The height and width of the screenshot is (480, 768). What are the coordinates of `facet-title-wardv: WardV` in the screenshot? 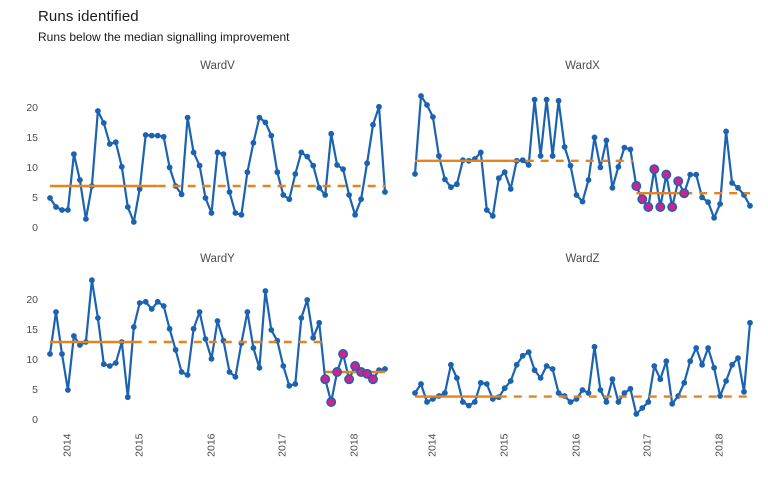 It's located at (217, 66).